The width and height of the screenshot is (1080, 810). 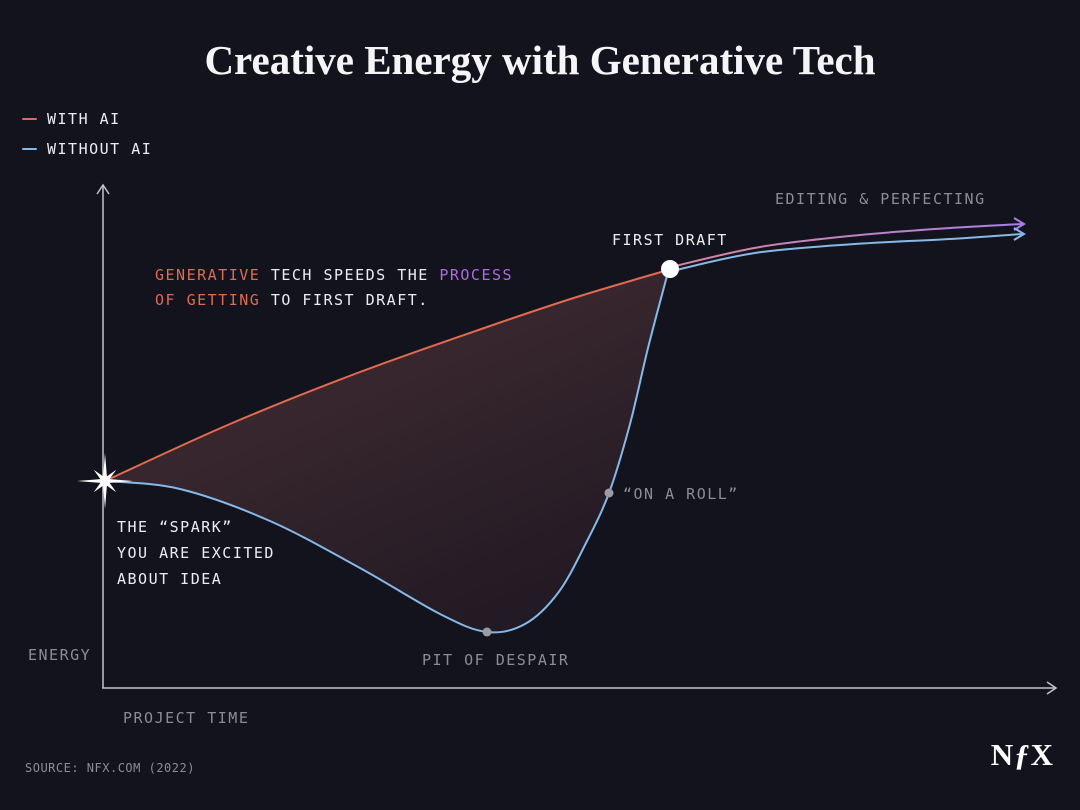 I want to click on pit-dot, so click(x=487, y=632).